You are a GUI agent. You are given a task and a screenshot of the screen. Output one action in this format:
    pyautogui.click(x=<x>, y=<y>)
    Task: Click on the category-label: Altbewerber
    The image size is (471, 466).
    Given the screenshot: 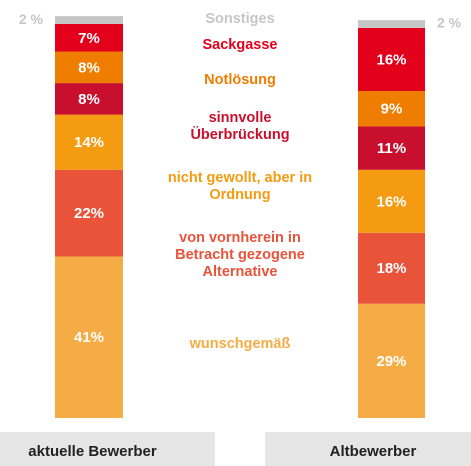 What is the action you would take?
    pyautogui.click(x=373, y=451)
    